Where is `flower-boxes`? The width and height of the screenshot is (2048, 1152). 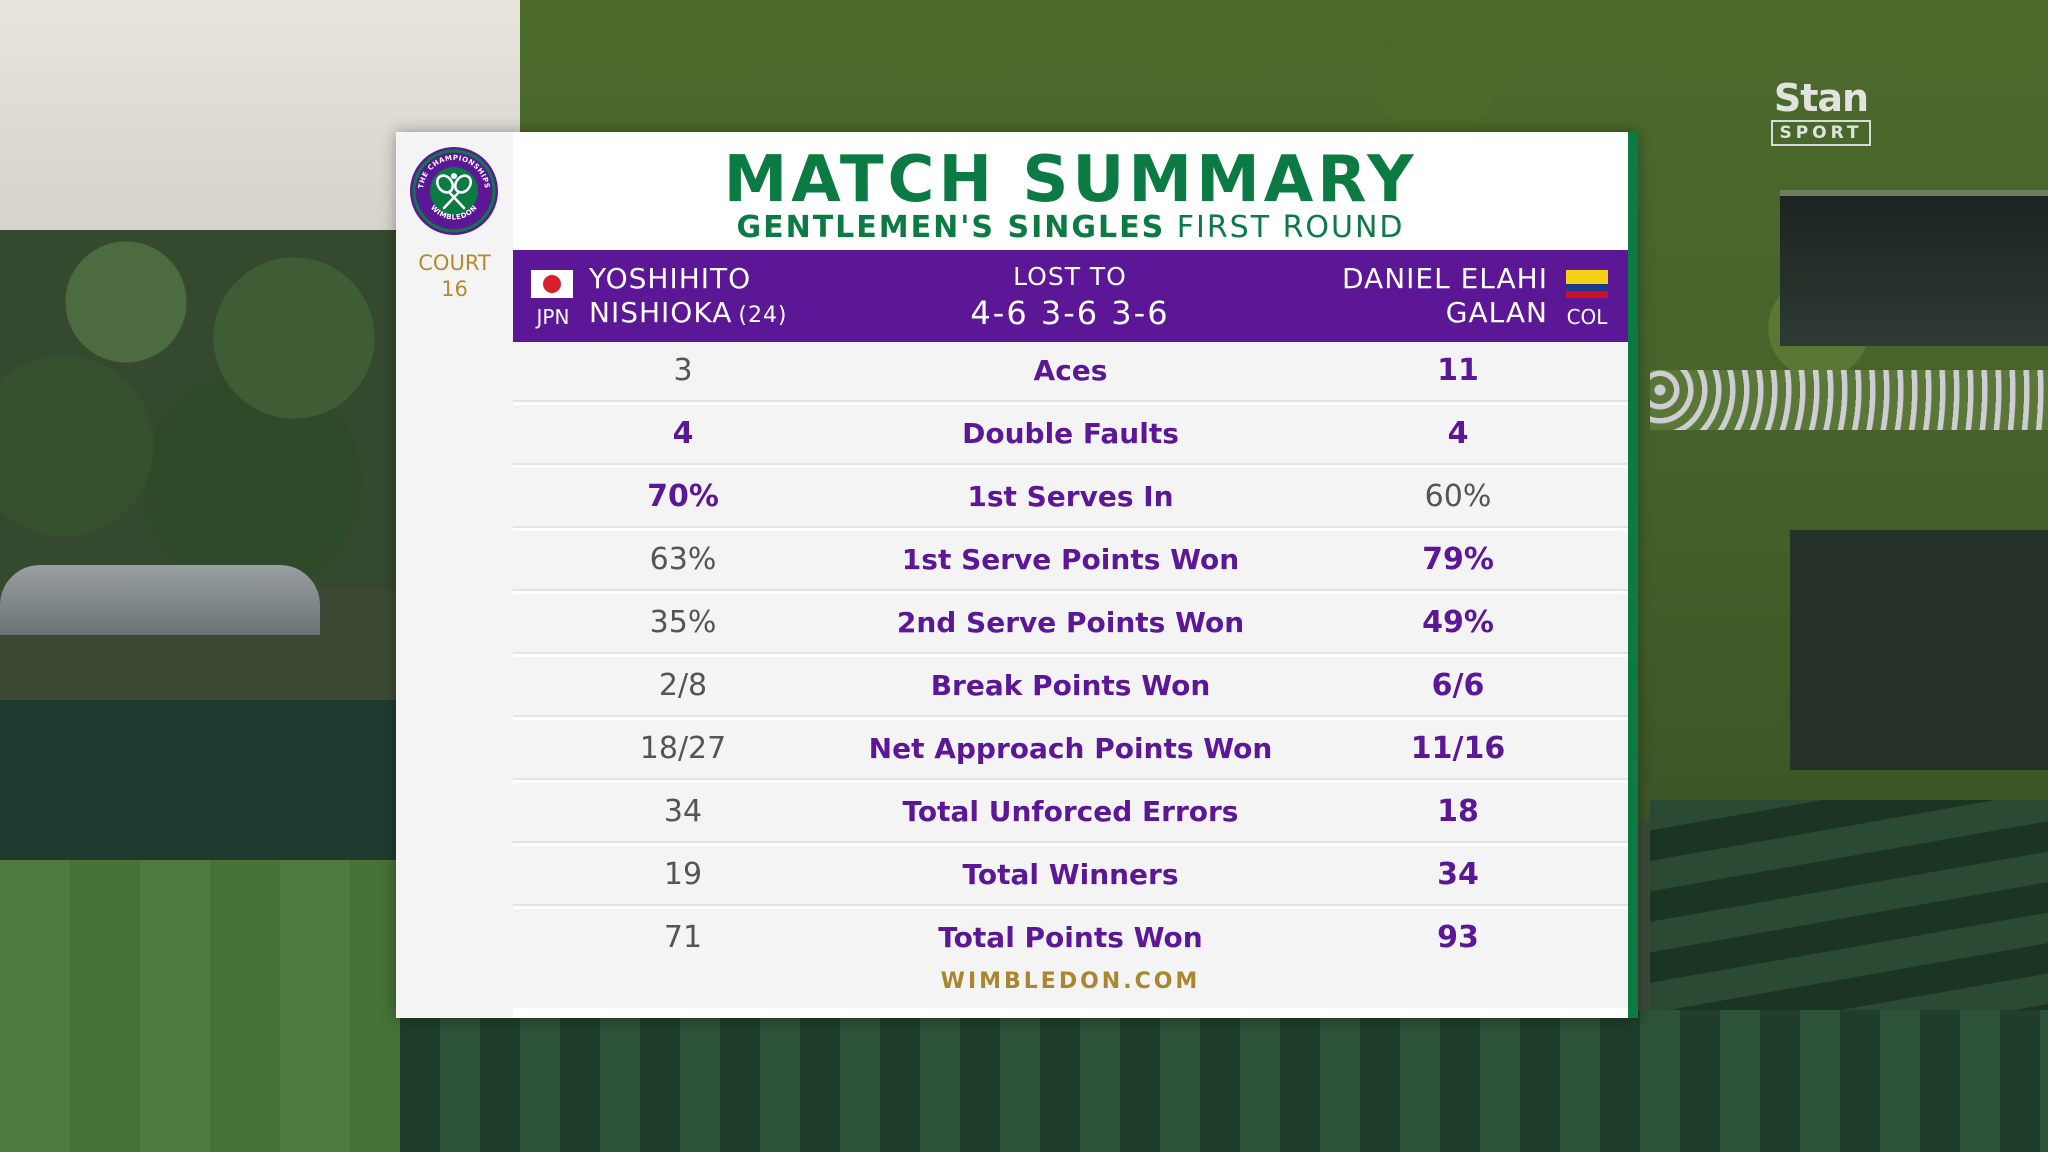 flower-boxes is located at coordinates (1849, 400).